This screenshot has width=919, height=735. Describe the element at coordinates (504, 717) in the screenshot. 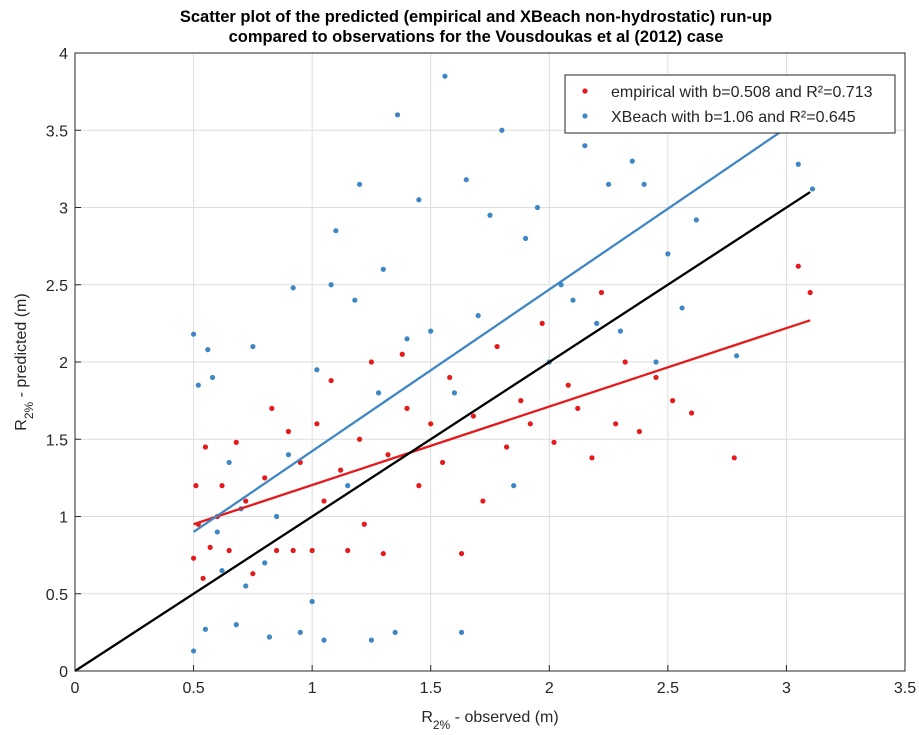

I see `x-axis-label-part: - observed (m)` at that location.